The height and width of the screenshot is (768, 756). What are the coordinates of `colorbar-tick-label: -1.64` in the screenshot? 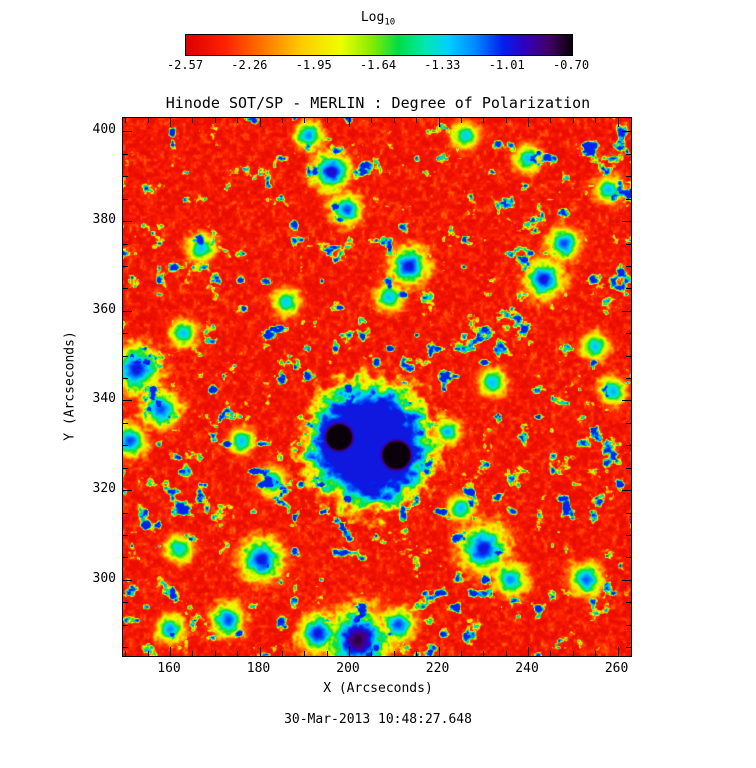 It's located at (378, 65).